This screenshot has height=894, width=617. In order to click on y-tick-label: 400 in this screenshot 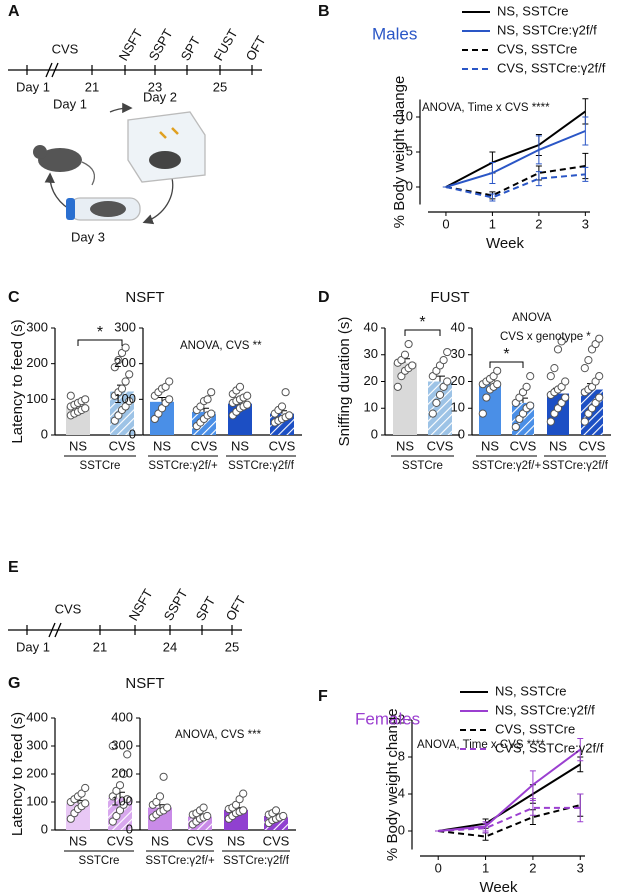, I will do `click(37, 716)`.